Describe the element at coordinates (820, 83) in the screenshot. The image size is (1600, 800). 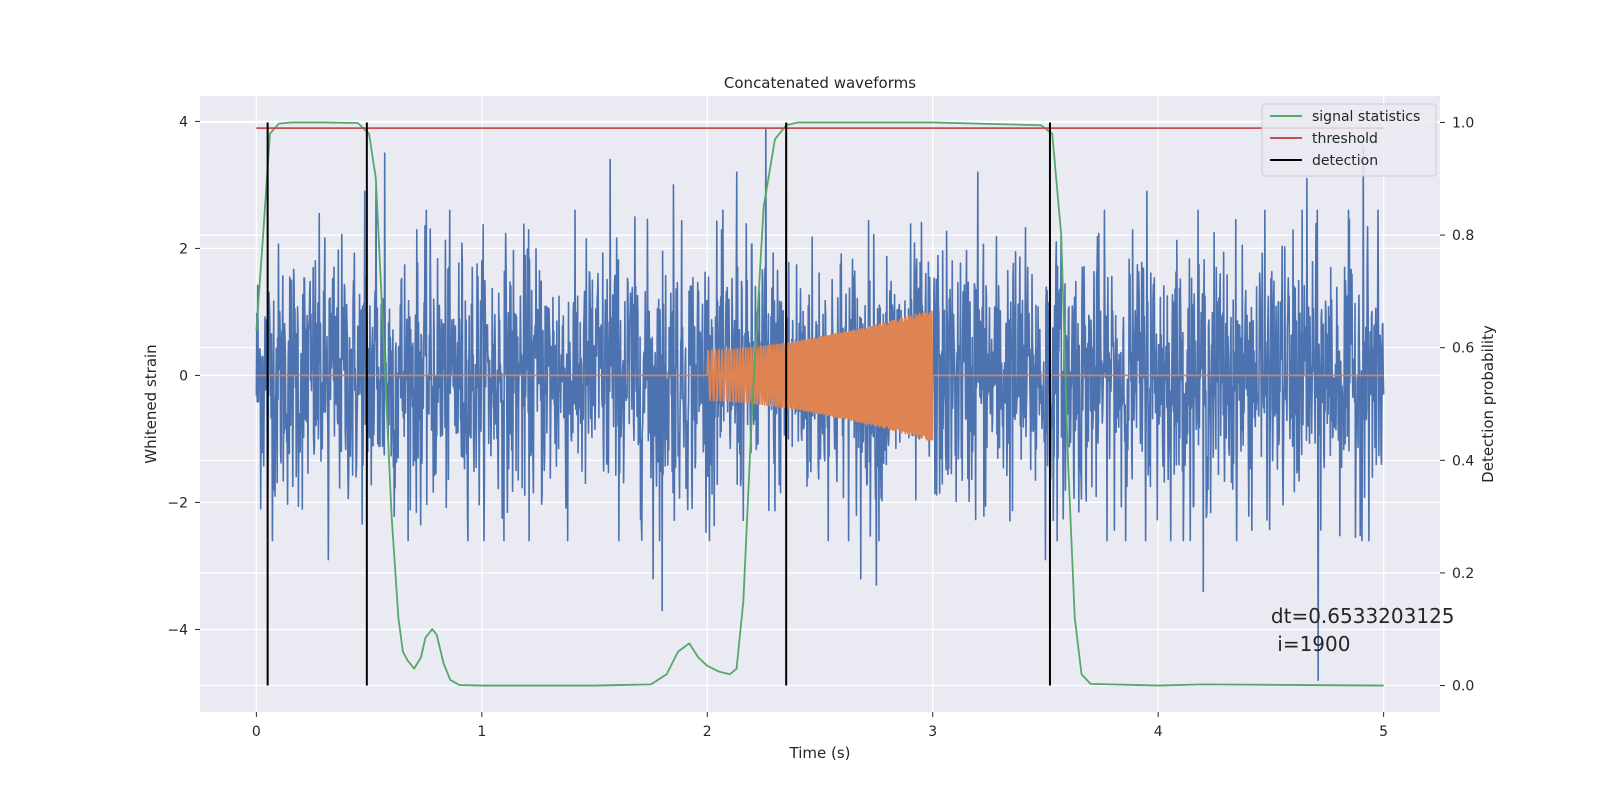
I see `chart-title: Concatenated waveforms` at that location.